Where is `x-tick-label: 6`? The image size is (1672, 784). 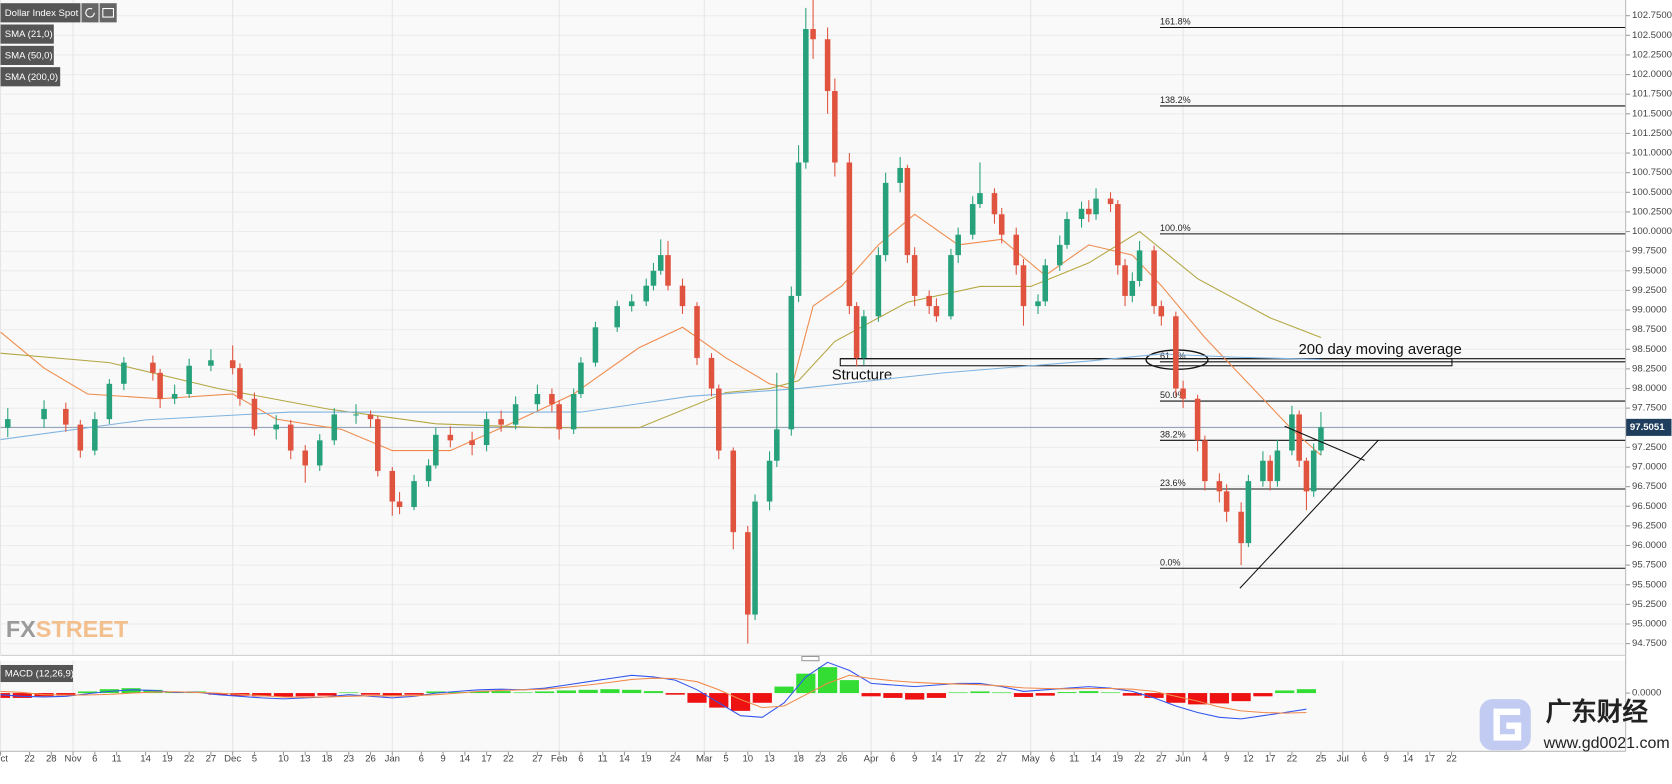
x-tick-label: 6 is located at coordinates (1052, 758).